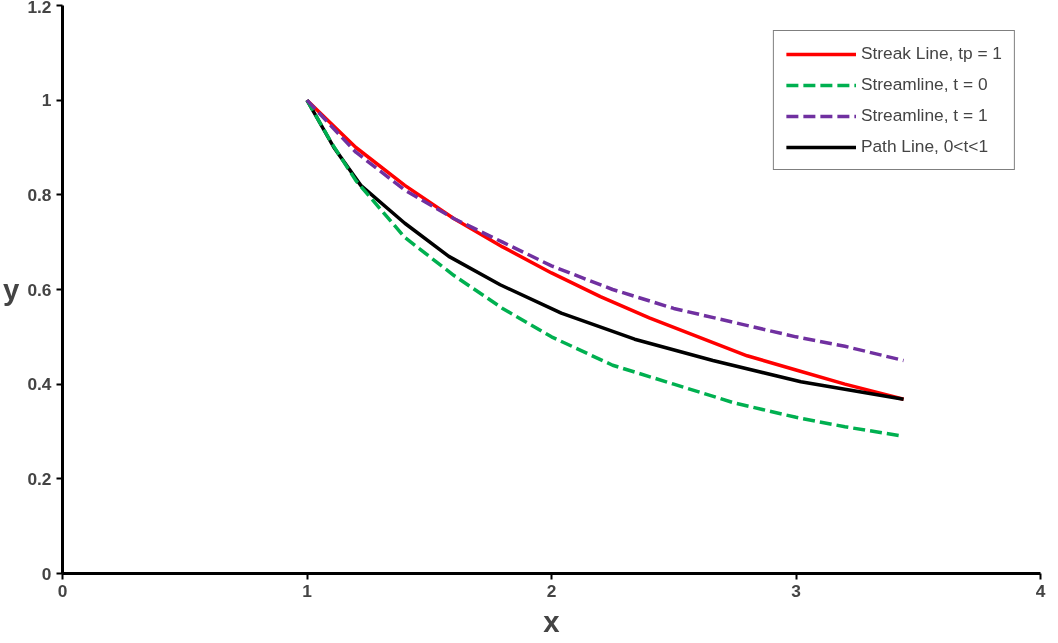 Image resolution: width=1058 pixels, height=643 pixels. Describe the element at coordinates (1040, 590) in the screenshot. I see `x-tick-label: 4` at that location.